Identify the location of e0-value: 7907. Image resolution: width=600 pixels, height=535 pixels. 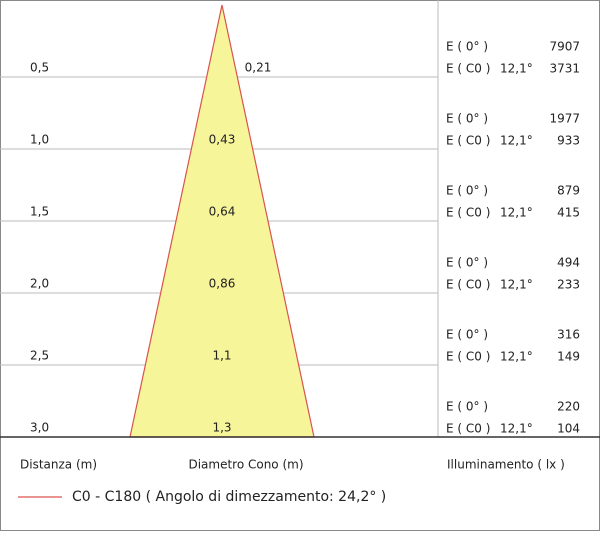
(564, 47).